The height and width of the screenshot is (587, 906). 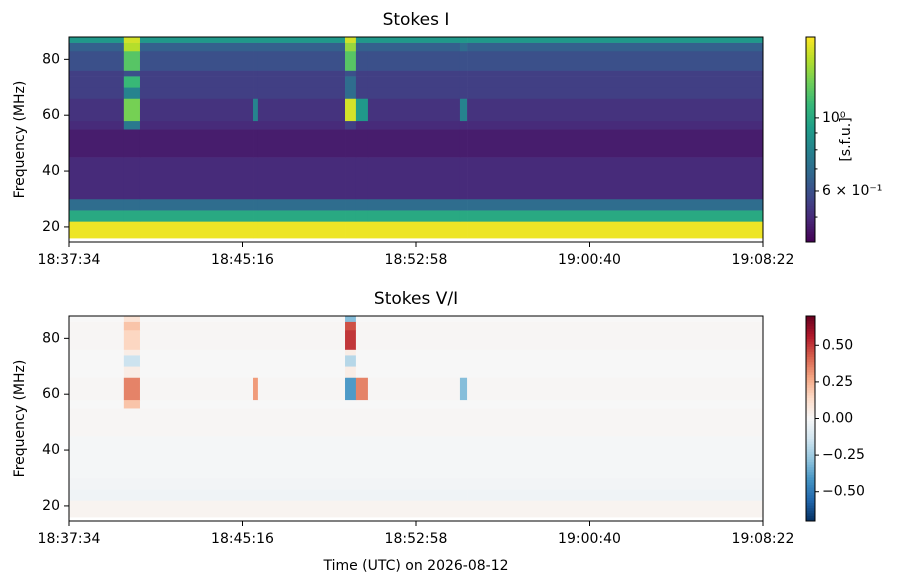 What do you see at coordinates (843, 492) in the screenshot?
I see `colorbar-tick-label: −0.50` at bounding box center [843, 492].